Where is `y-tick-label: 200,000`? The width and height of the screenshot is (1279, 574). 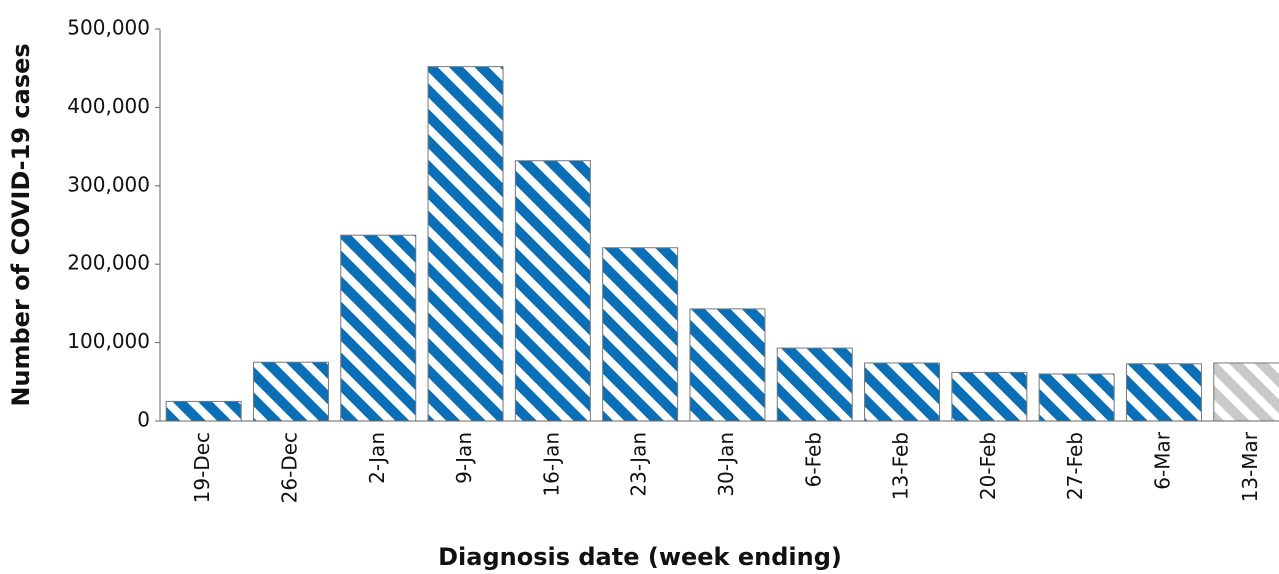 y-tick-label: 200,000 is located at coordinates (108, 263).